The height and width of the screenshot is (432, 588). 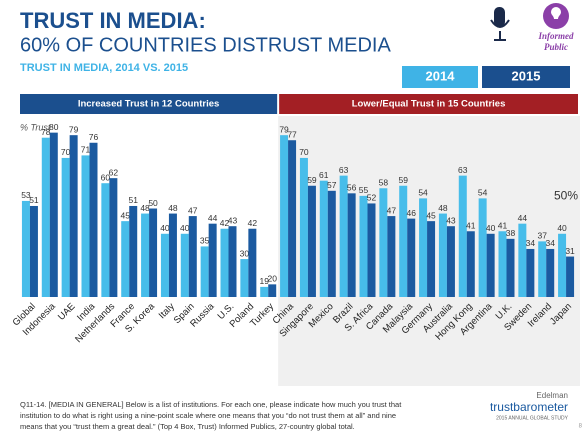 I want to click on chart-title: TRUST IN MEDIA, 2014 VS. 2015, so click(x=104, y=68).